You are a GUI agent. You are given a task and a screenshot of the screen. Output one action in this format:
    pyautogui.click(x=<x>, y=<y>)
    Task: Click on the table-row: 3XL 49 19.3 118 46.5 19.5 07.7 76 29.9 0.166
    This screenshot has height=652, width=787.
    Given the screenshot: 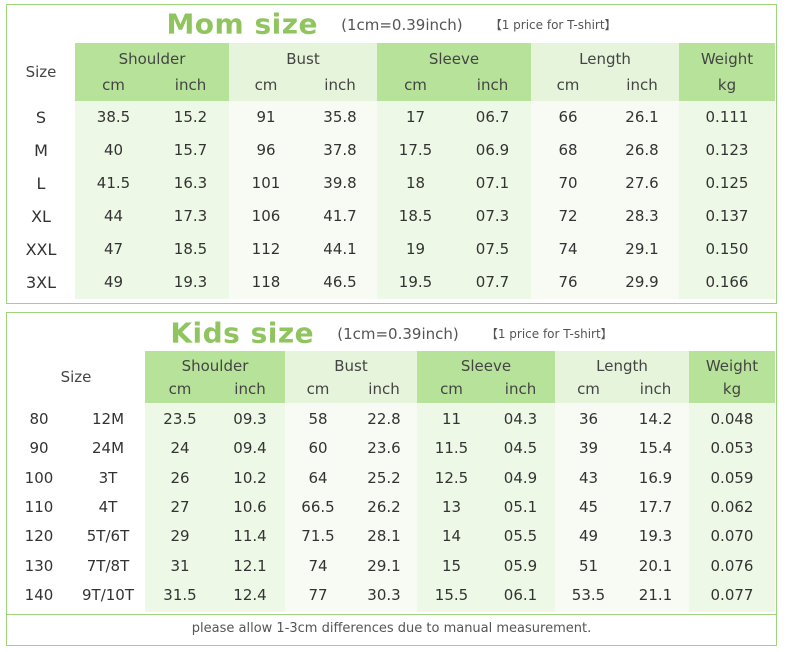 What is the action you would take?
    pyautogui.click(x=391, y=282)
    